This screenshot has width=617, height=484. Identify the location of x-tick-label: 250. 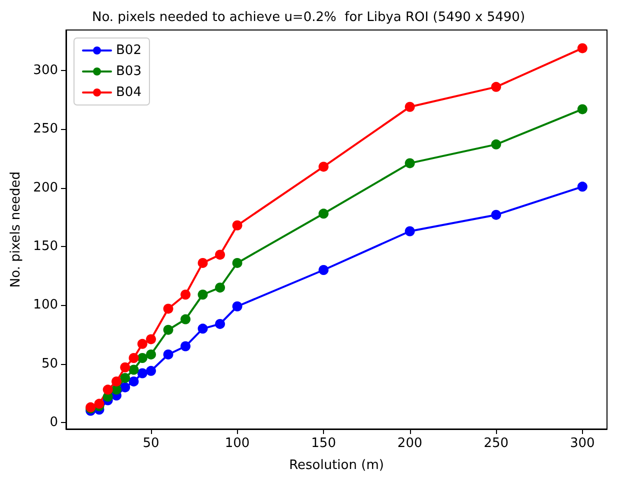
(496, 443).